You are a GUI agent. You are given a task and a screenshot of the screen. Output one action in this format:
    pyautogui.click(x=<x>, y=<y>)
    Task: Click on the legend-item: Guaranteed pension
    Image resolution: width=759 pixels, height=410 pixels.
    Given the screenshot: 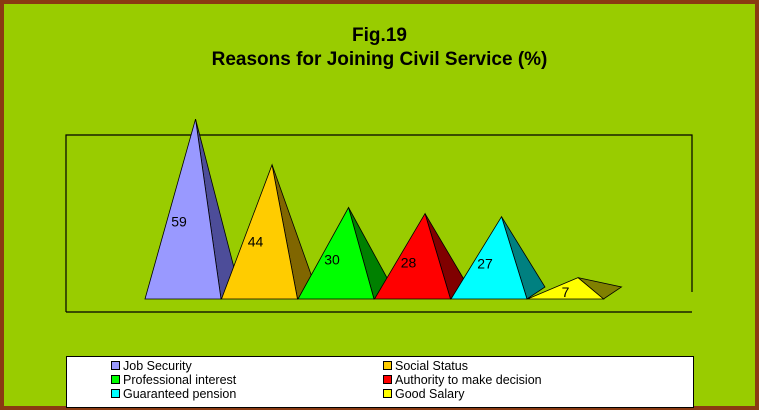 What is the action you would take?
    pyautogui.click(x=173, y=394)
    